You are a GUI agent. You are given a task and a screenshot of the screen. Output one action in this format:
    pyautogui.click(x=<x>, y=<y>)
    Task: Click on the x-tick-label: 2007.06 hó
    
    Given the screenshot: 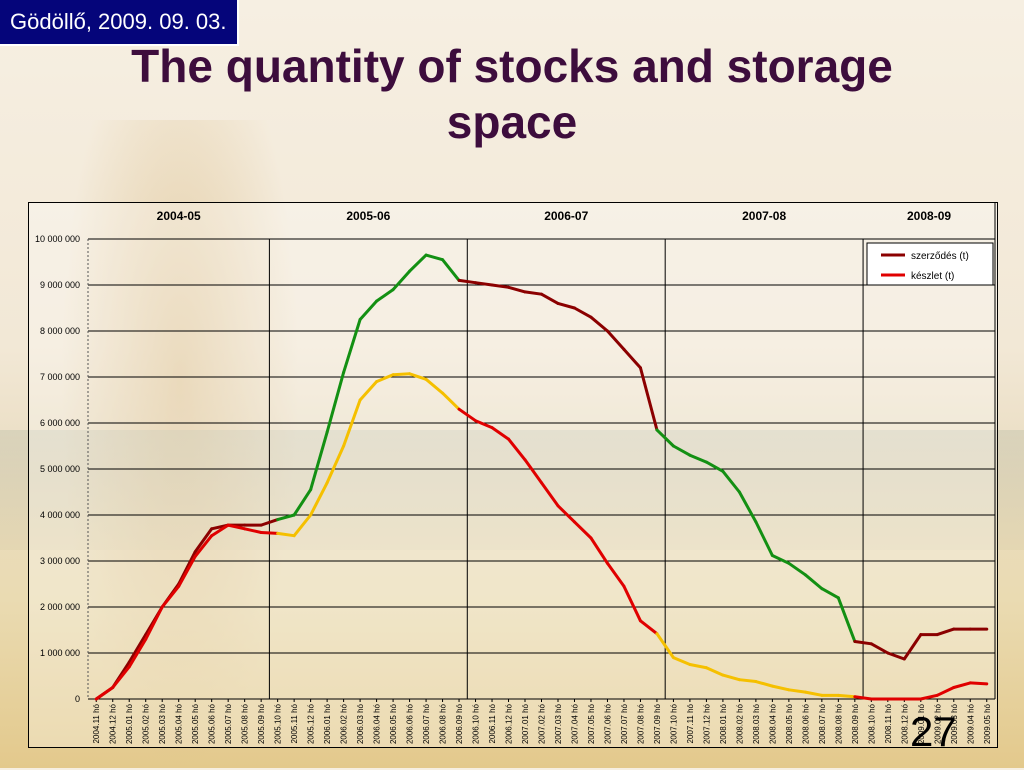 What is the action you would take?
    pyautogui.click(x=607, y=723)
    